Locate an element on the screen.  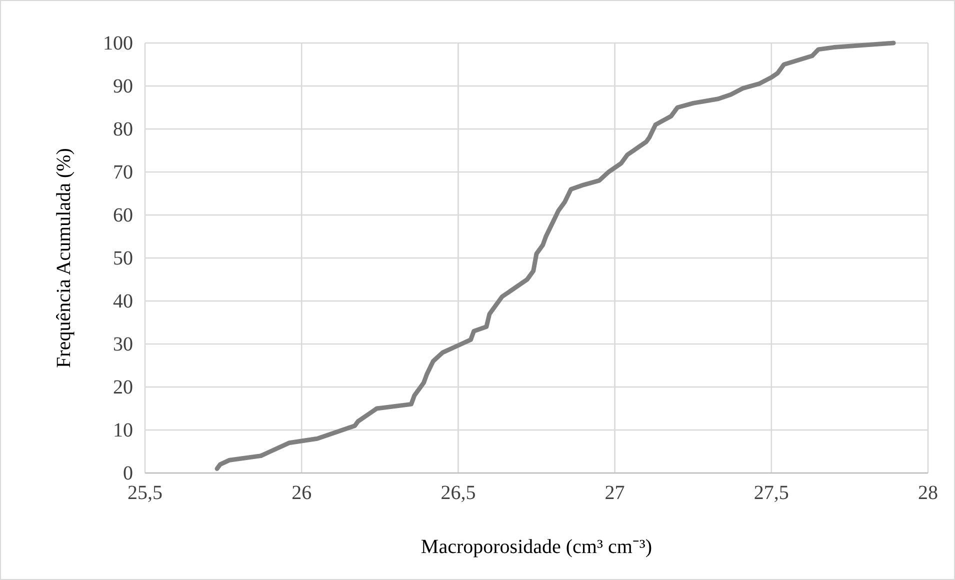
x-tick-label: 28 is located at coordinates (928, 493).